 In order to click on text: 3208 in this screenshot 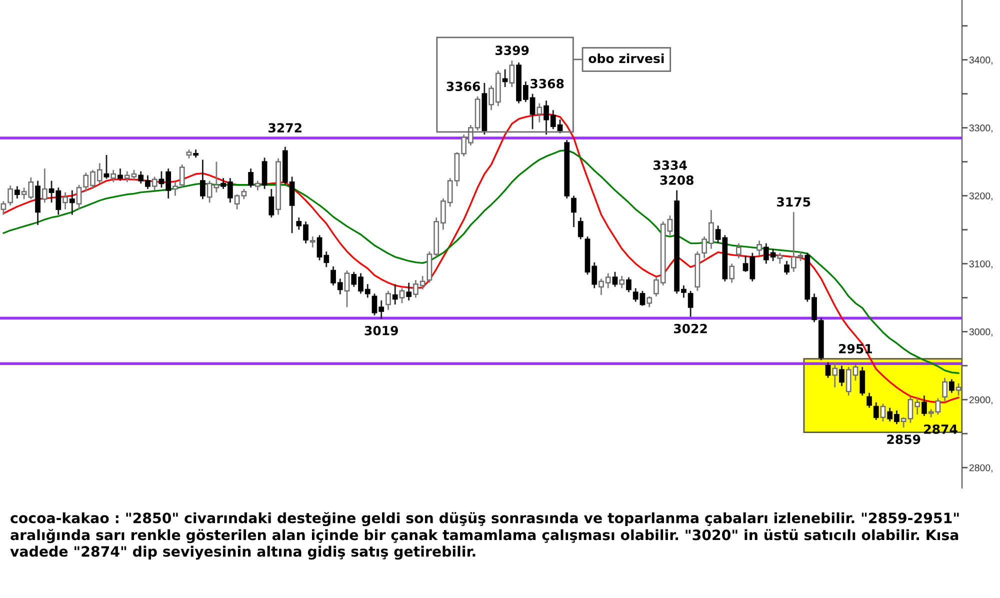, I will do `click(677, 180)`.